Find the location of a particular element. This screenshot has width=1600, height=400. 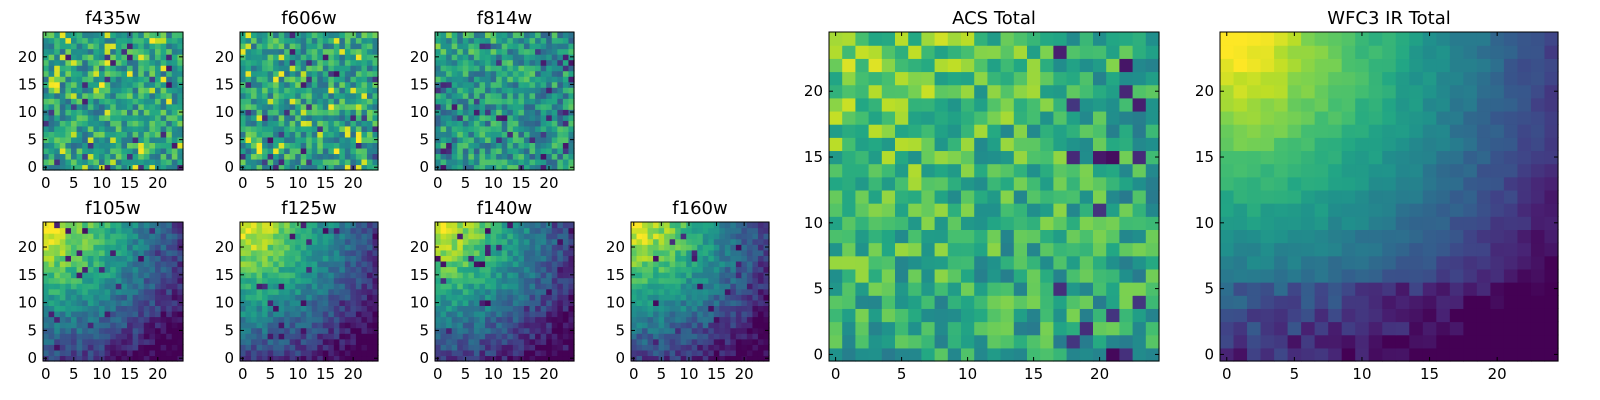

y-tick-label: 10 is located at coordinates (224, 112).